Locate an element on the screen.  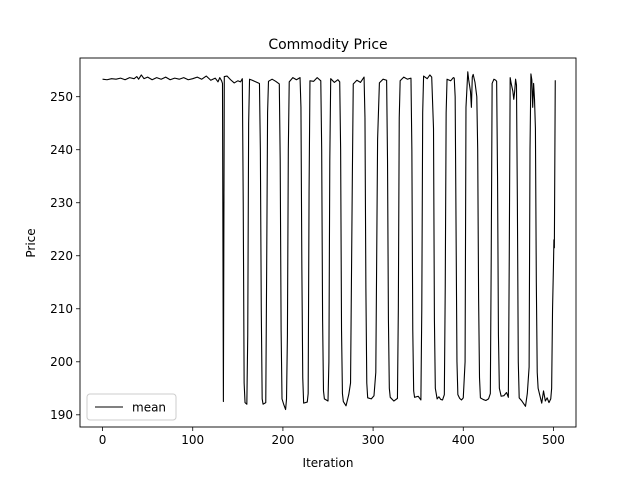
y-axis-label: Price is located at coordinates (31, 242).